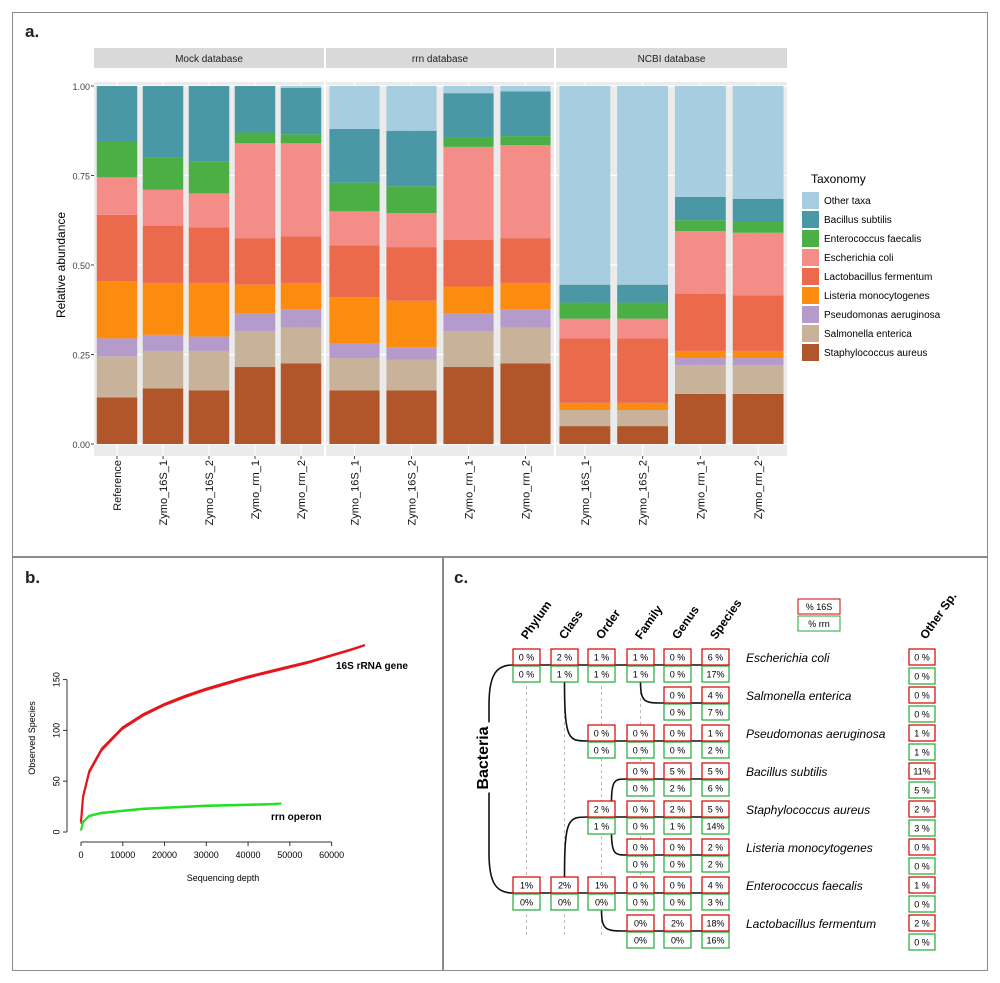 The height and width of the screenshot is (983, 1000). I want to click on rank-header-species: Species, so click(726, 618).